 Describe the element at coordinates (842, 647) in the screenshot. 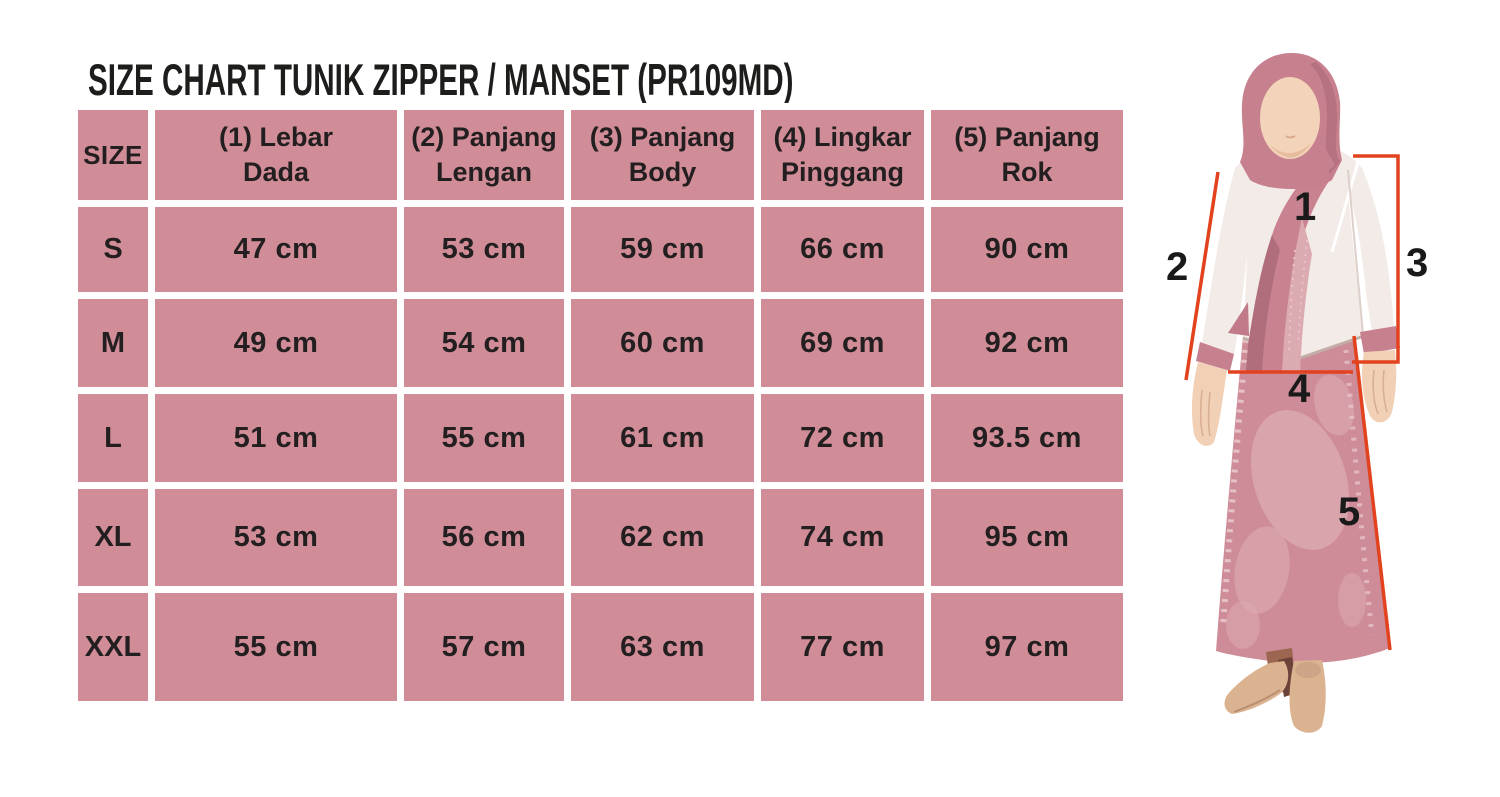

I see `cell-value: 77 cm` at that location.